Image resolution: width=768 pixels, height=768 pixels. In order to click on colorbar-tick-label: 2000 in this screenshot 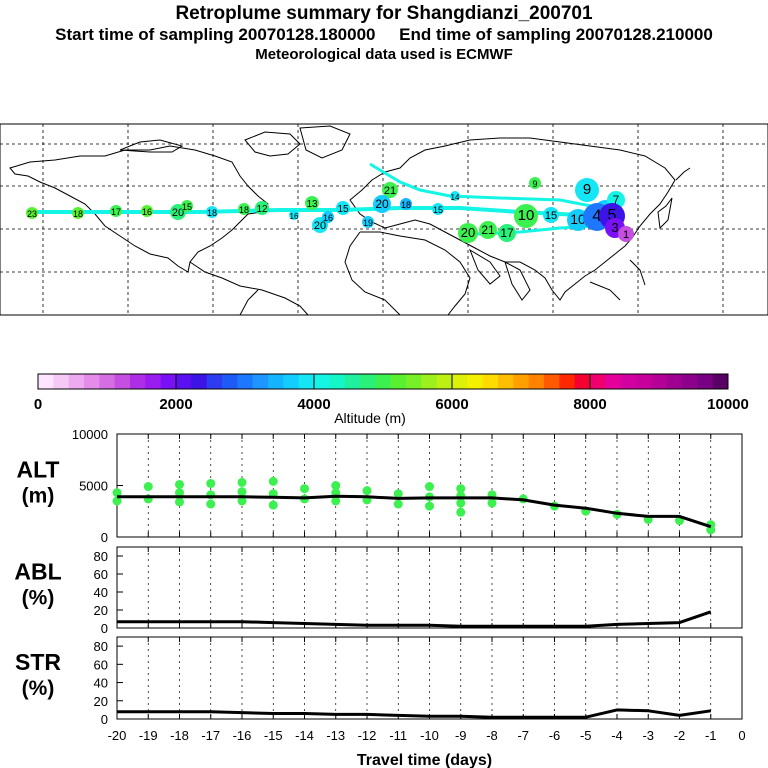, I will do `click(175, 404)`.